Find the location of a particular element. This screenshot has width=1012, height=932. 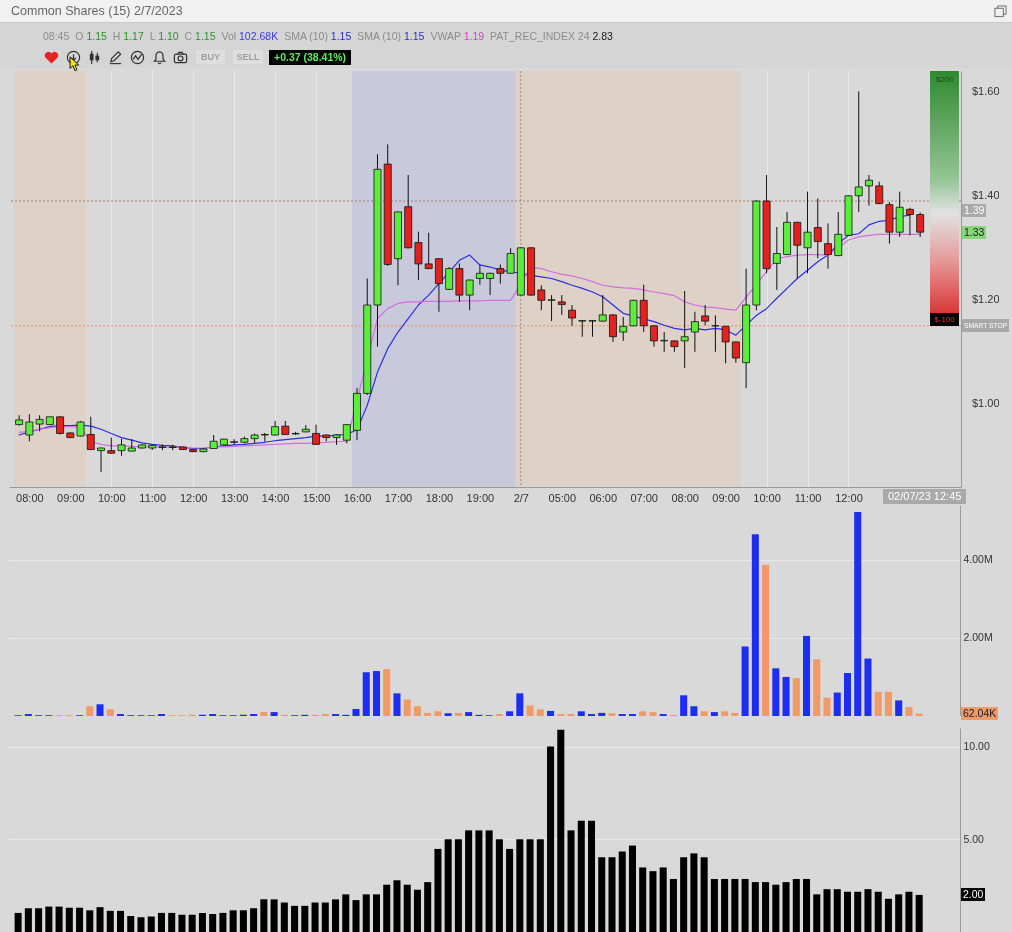

y-tick-label: $1.60 is located at coordinates (985, 91).